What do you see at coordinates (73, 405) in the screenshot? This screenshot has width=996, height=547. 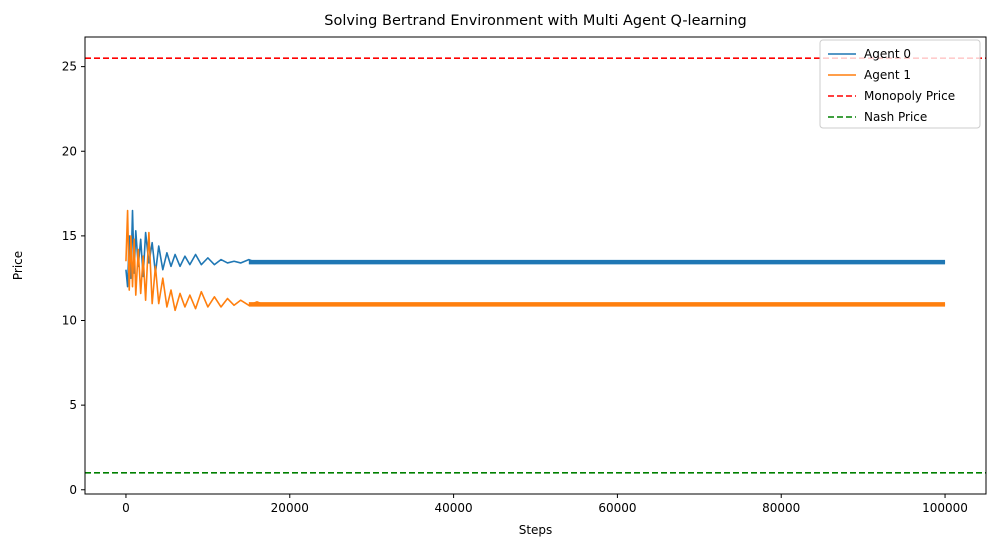 I see `y-tick-label: 5` at bounding box center [73, 405].